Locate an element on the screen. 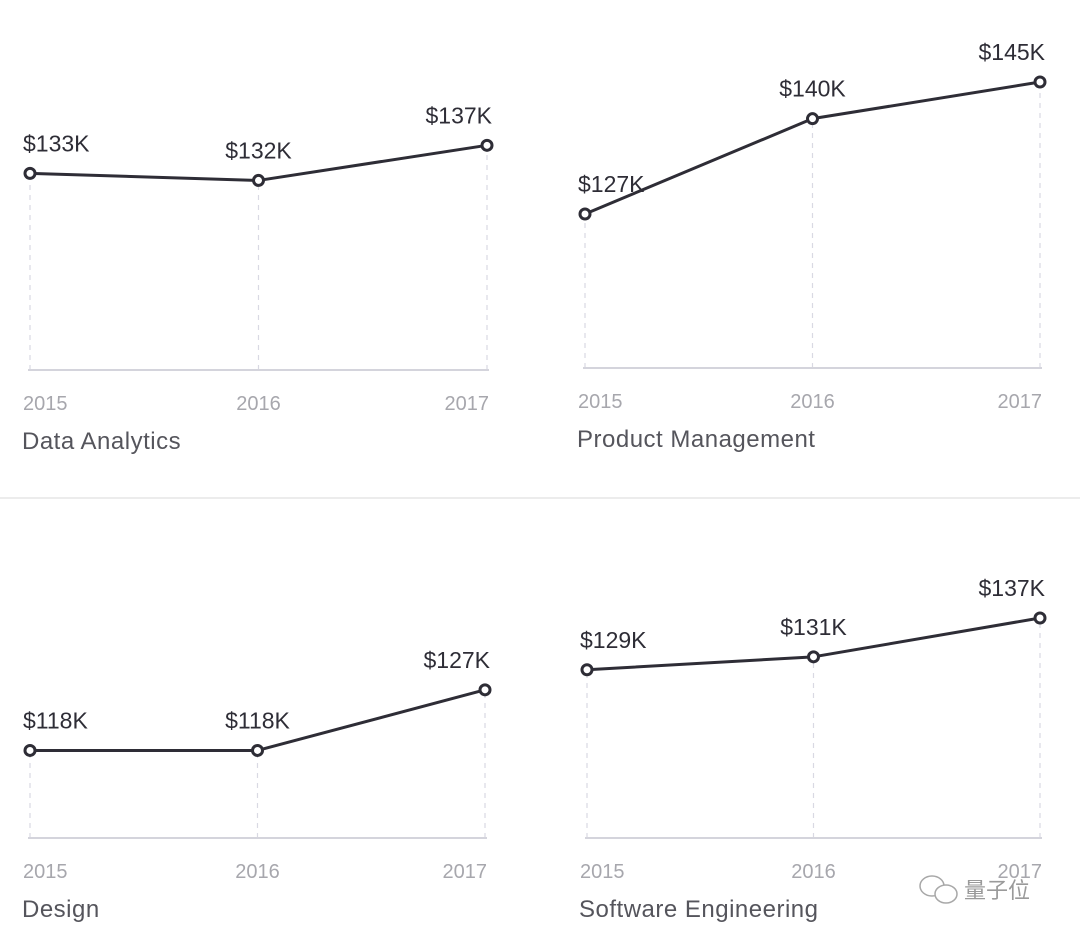 This screenshot has height=940, width=1080. data-label: $133K is located at coordinates (56, 143).